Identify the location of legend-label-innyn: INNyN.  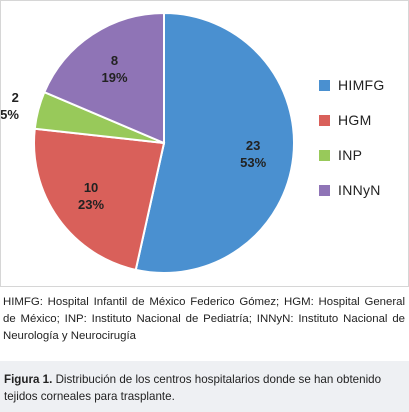
(359, 190).